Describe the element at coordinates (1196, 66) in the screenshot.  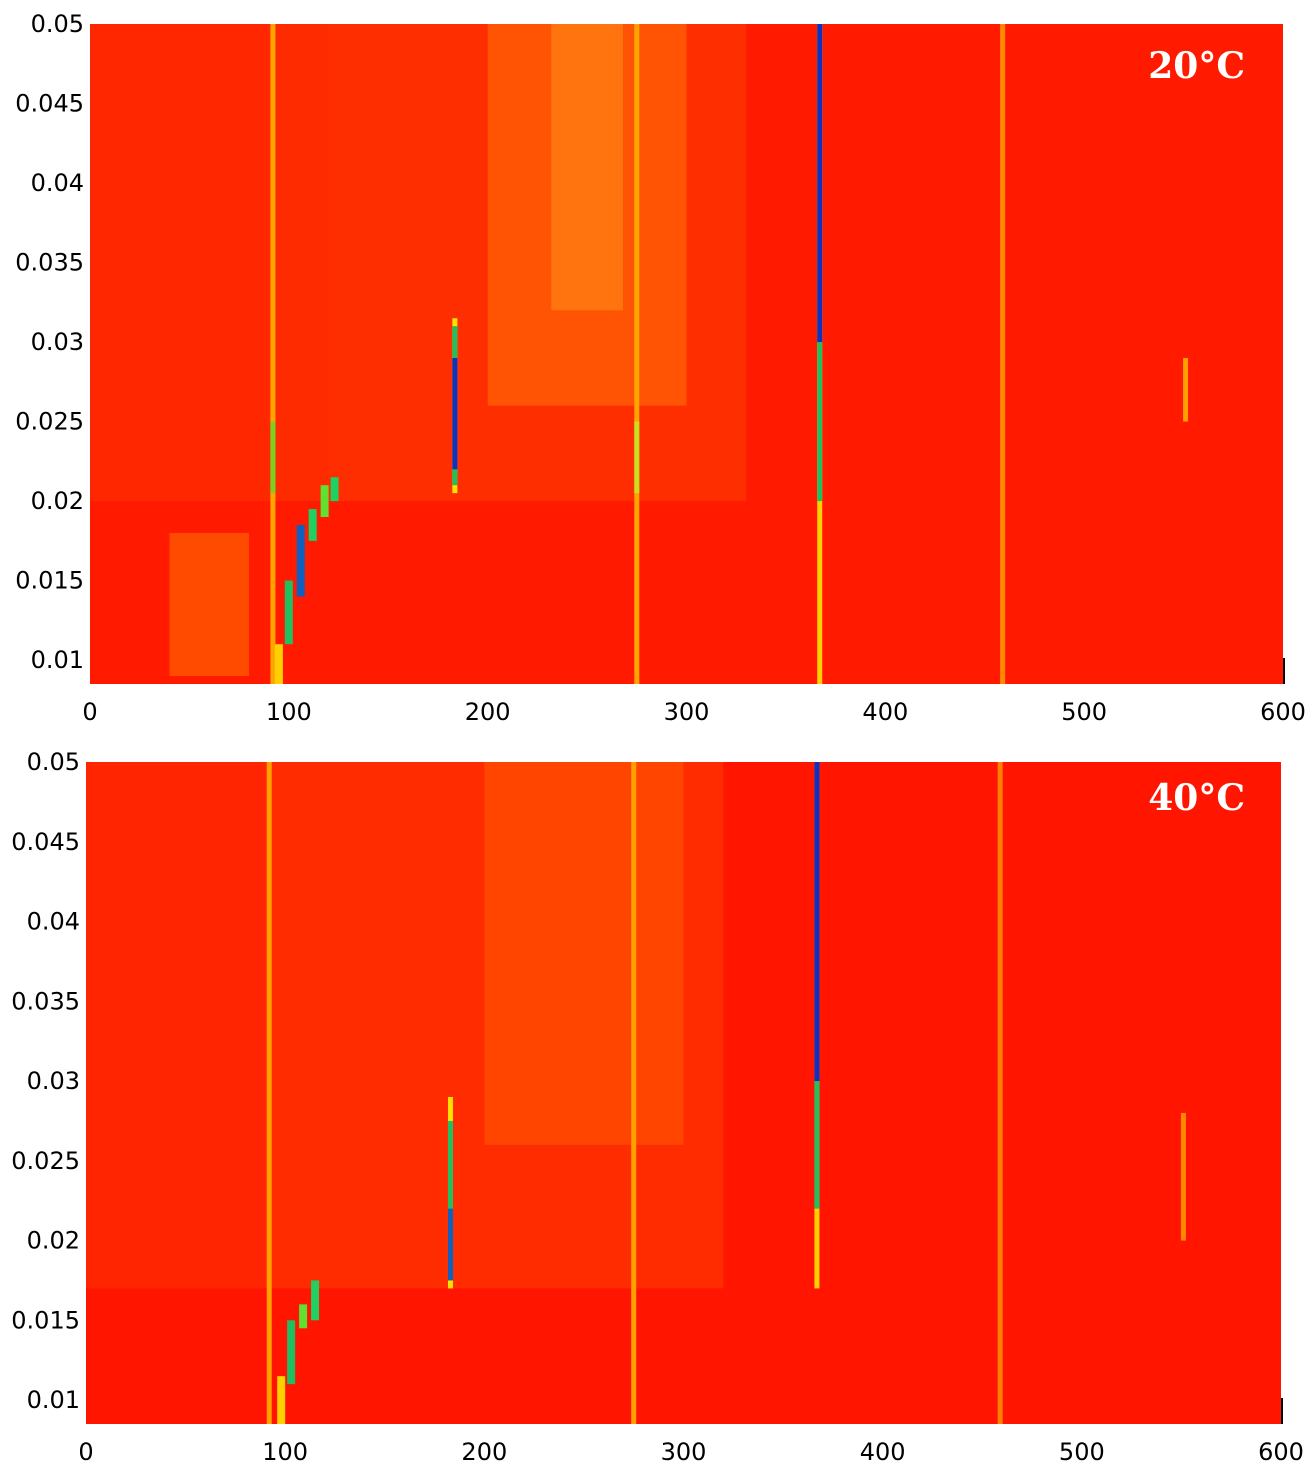
I see `temperature-label: 20°C` at that location.